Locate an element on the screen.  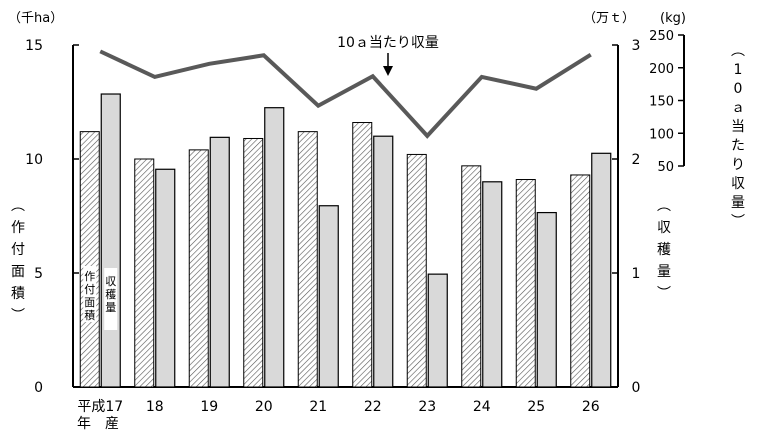
annotation-arrow-head is located at coordinates (388, 71).